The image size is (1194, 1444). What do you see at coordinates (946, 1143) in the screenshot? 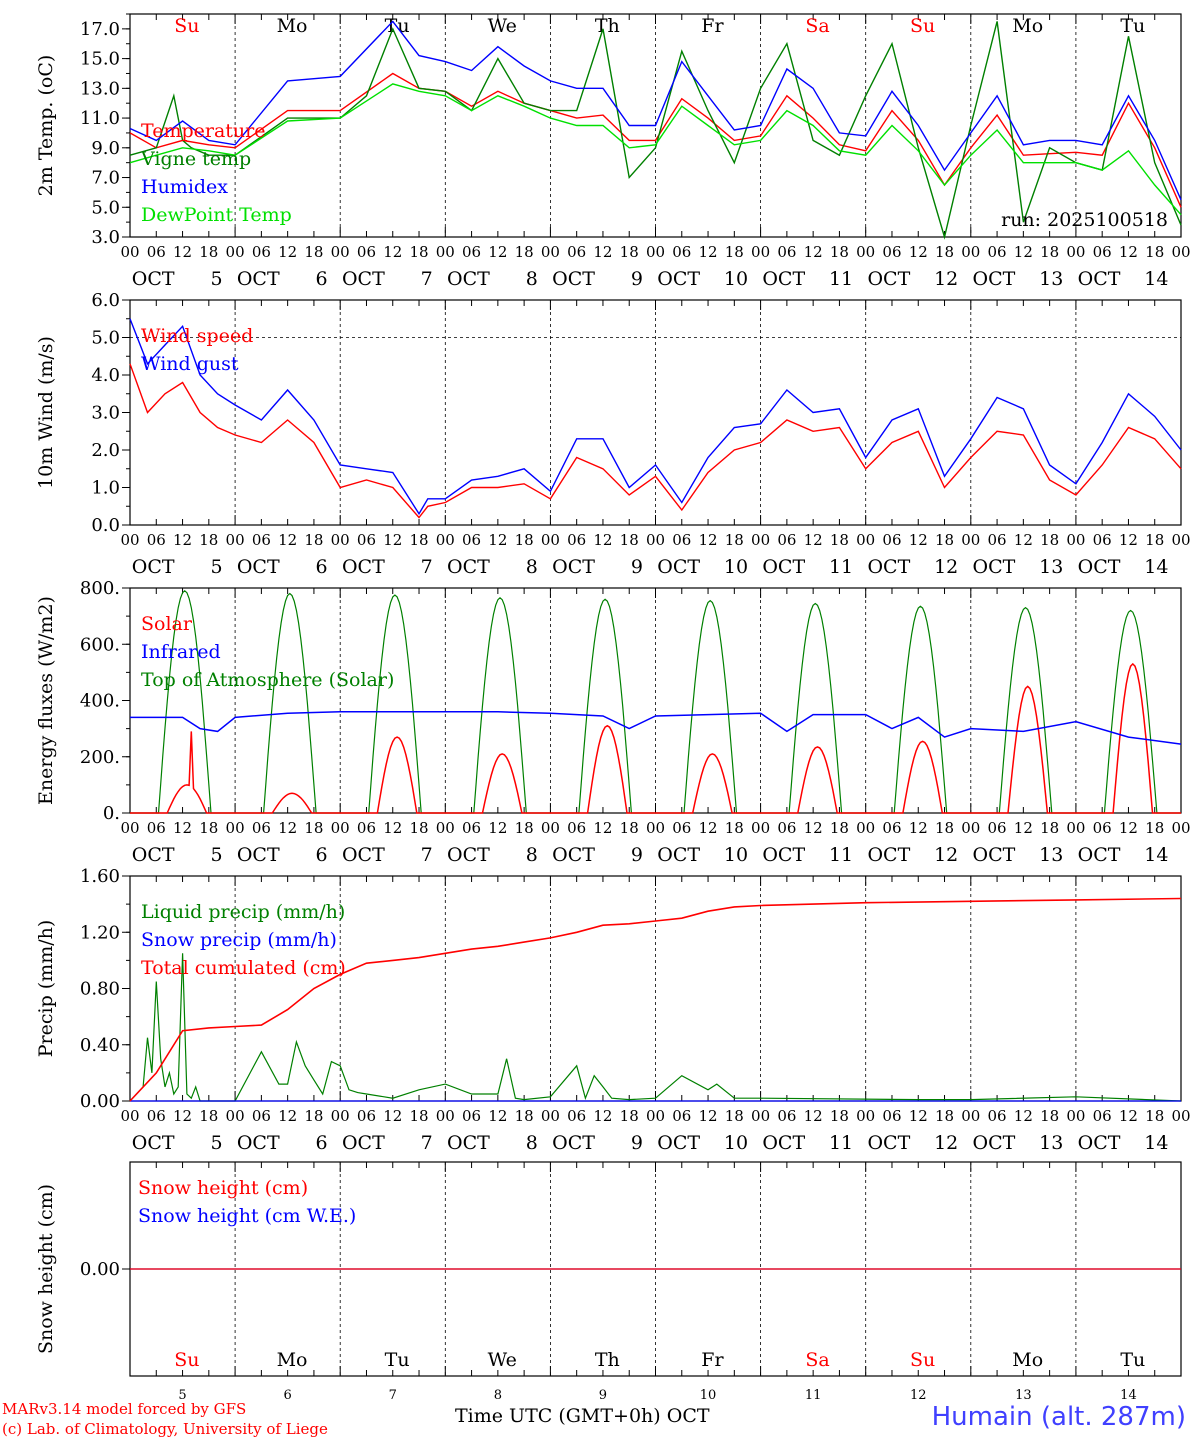
I see `day-number-label: 12` at bounding box center [946, 1143].